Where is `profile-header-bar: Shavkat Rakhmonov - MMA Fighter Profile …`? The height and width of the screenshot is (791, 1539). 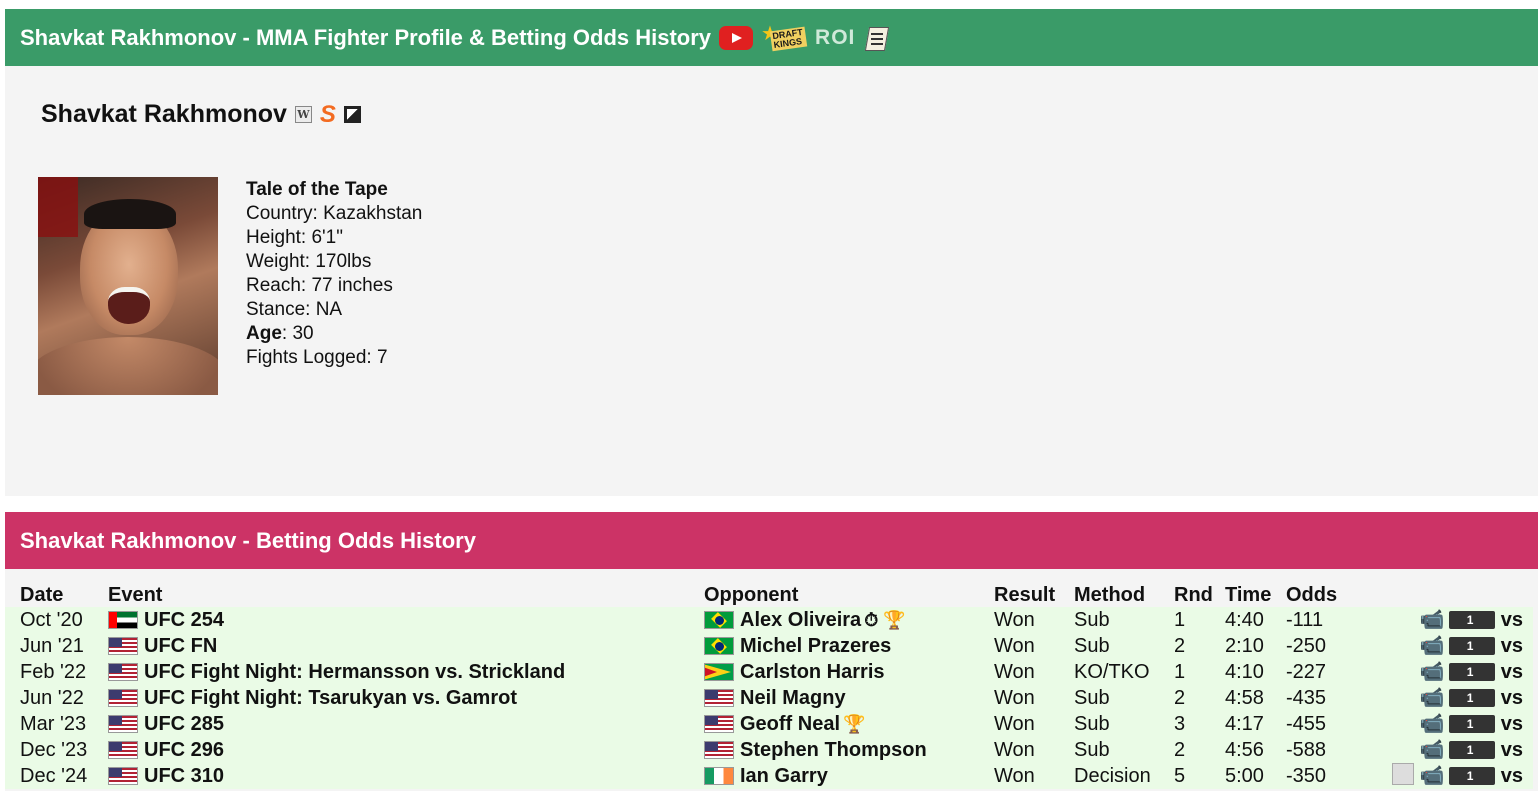
profile-header-bar: Shavkat Rakhmonov - MMA Fighter Profile … is located at coordinates (771, 37).